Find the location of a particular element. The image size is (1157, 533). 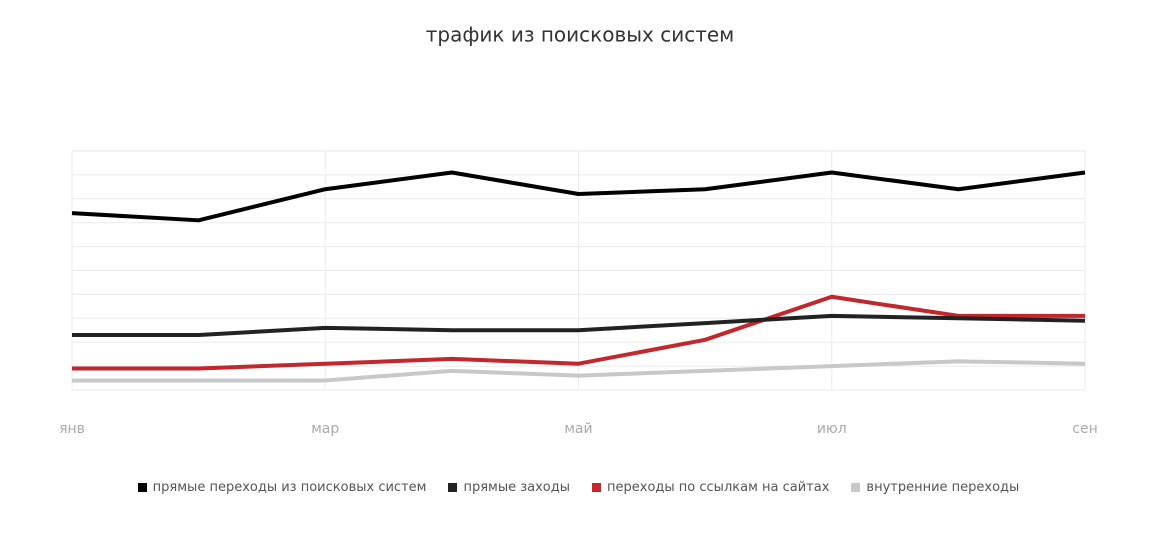

legend-item: прямые заходы is located at coordinates (509, 487).